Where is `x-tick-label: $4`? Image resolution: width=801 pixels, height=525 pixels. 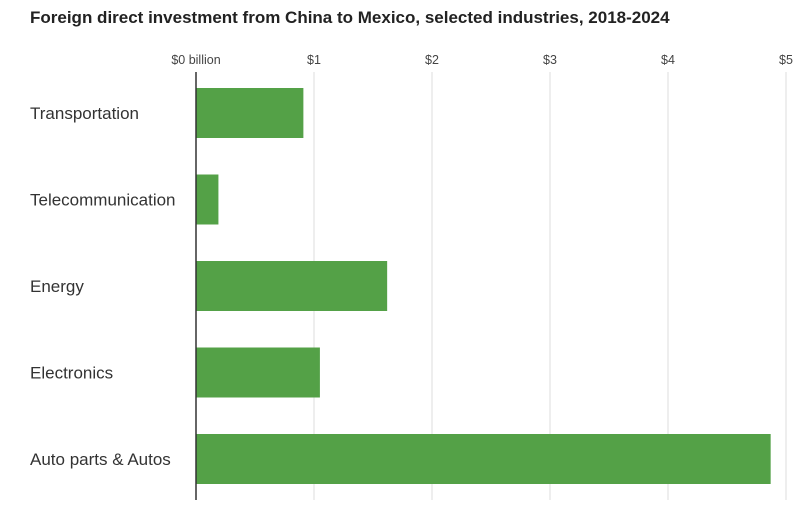
x-tick-label: $4 is located at coordinates (668, 60).